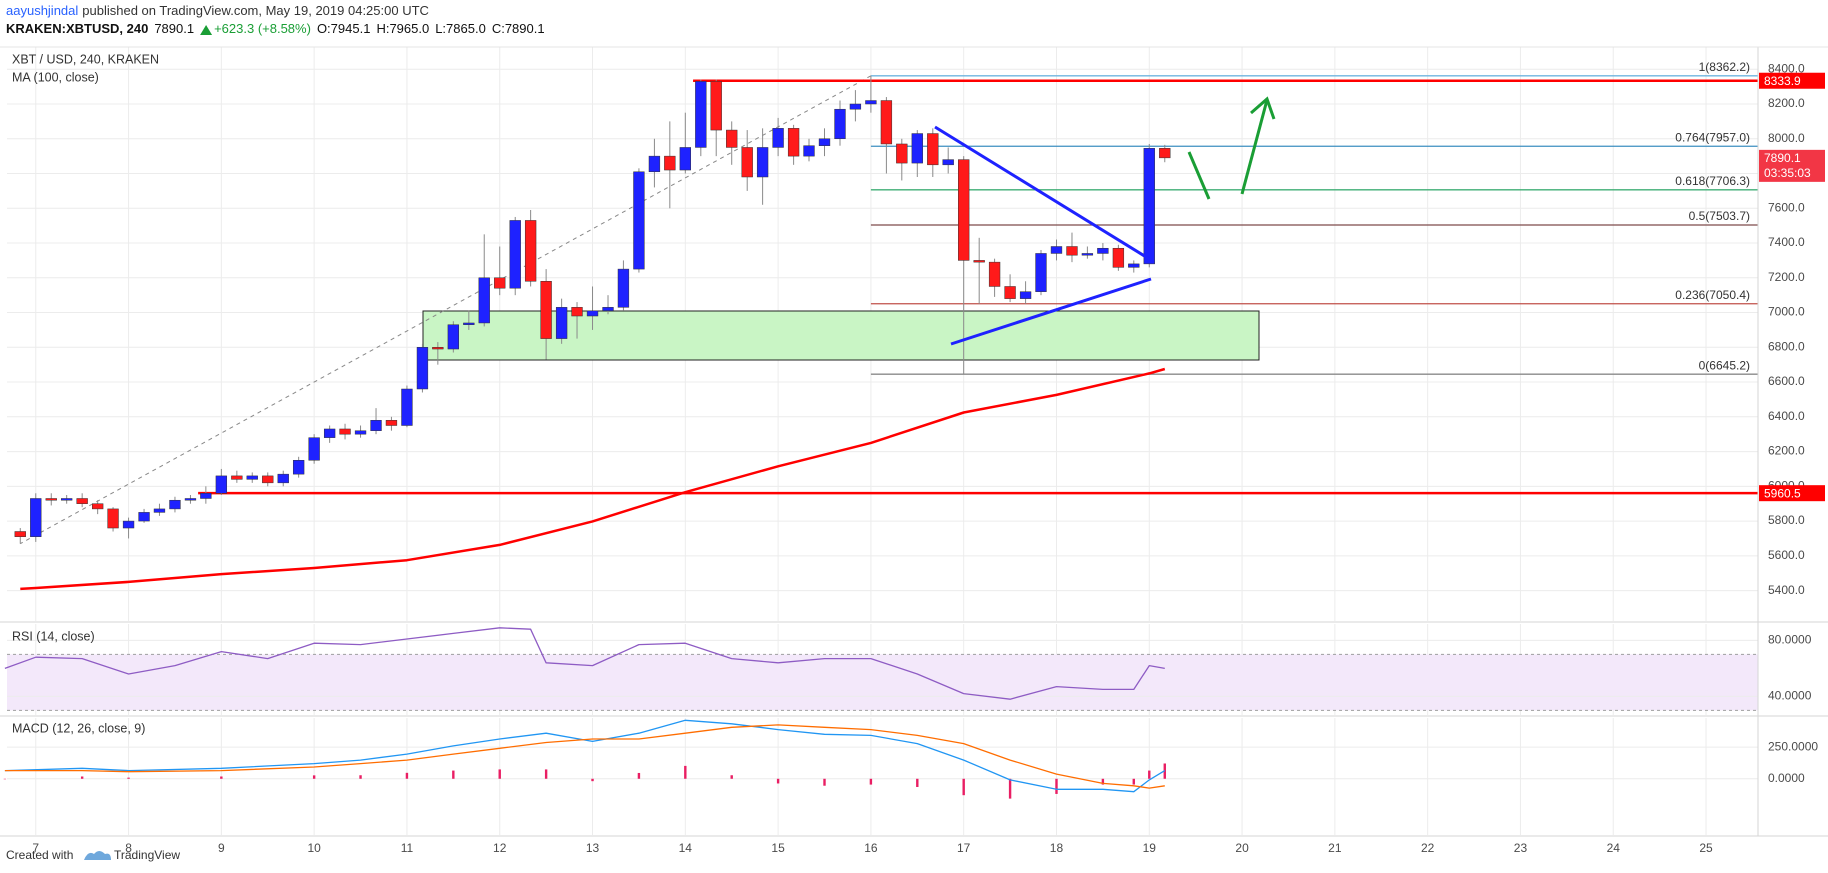 Image resolution: width=1828 pixels, height=873 pixels. Describe the element at coordinates (206, 30) in the screenshot. I see `change-arrow` at that location.